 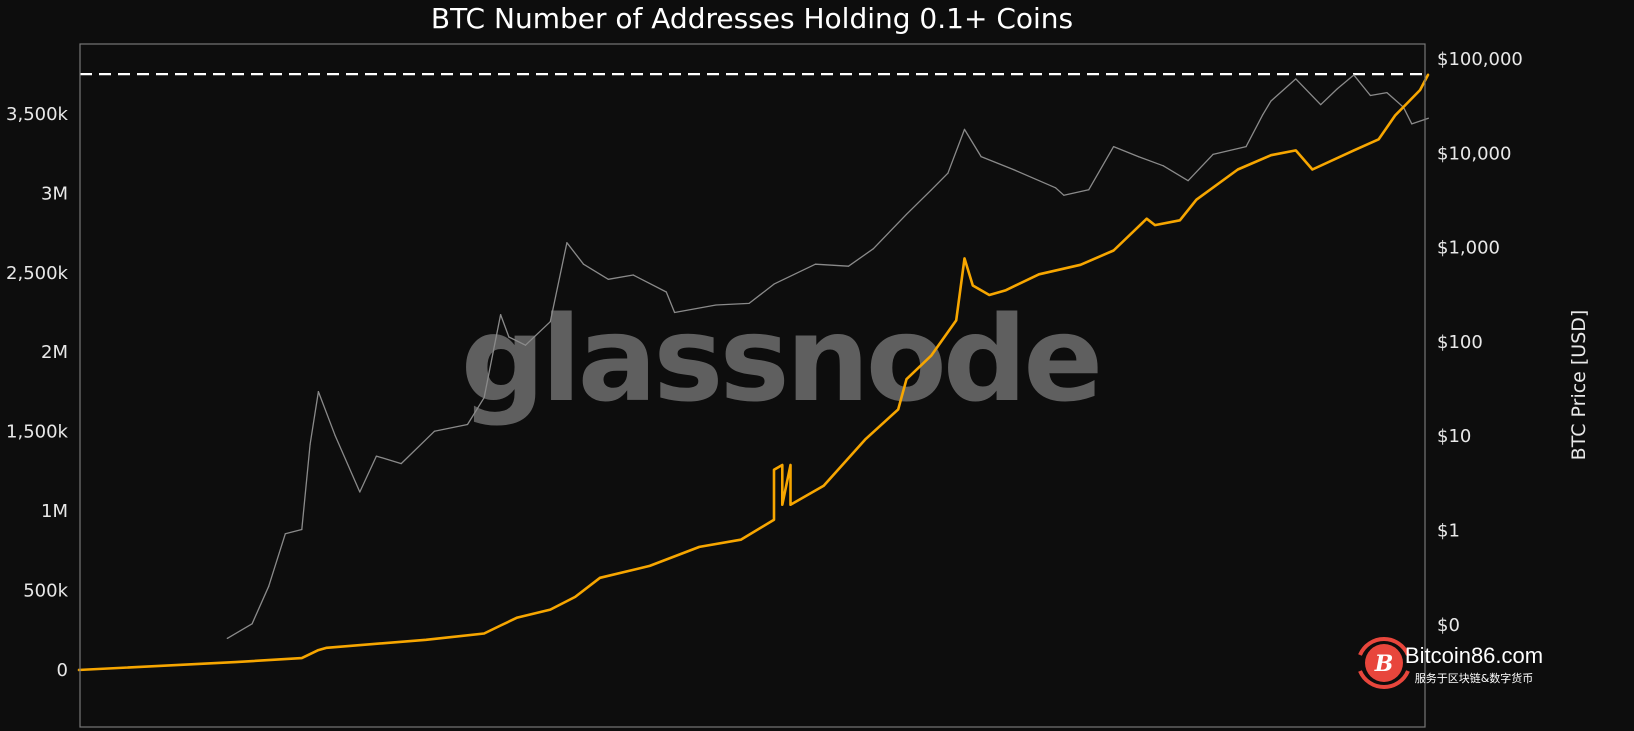 I want to click on right-tick-label: $100, so click(x=1460, y=342).